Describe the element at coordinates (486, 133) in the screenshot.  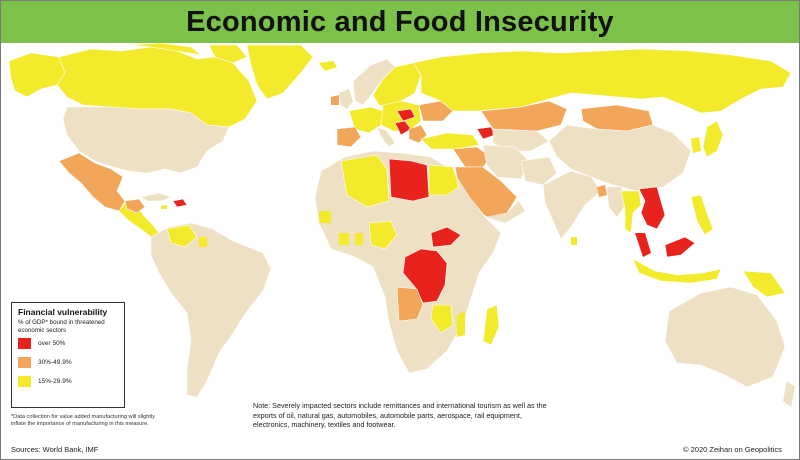
I see `region-armenia-georgia` at that location.